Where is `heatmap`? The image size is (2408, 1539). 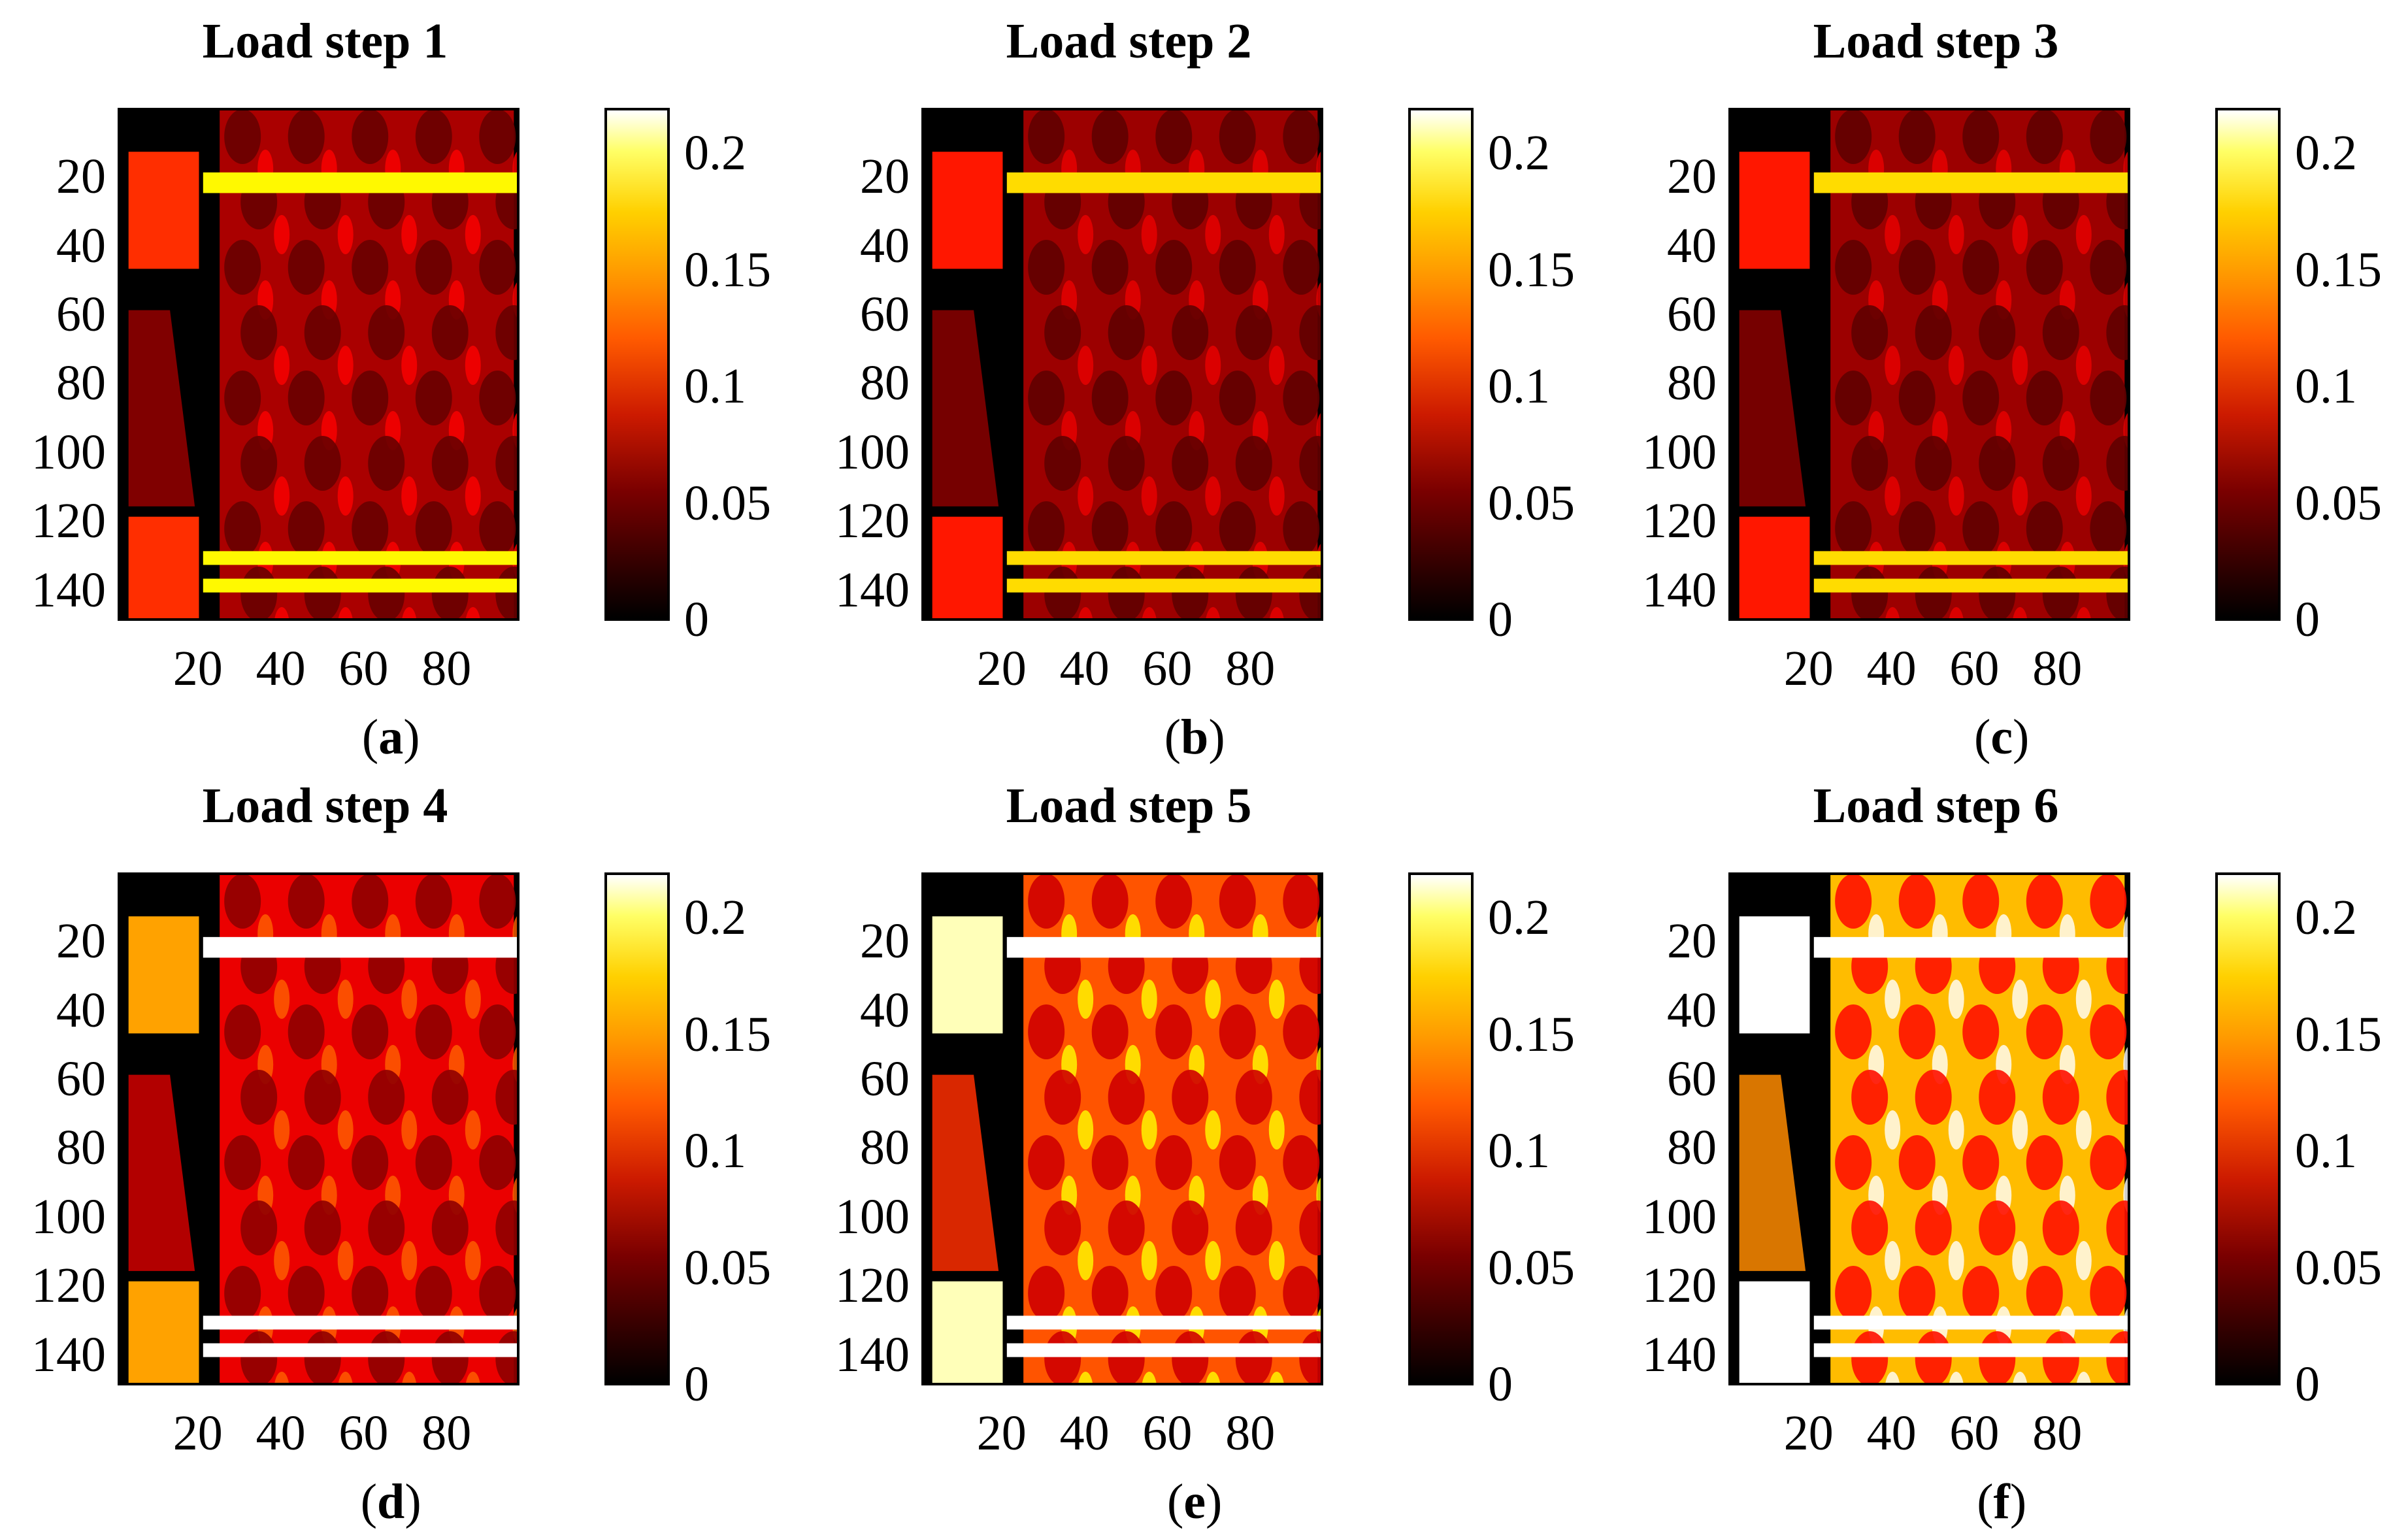
heatmap is located at coordinates (1929, 1128).